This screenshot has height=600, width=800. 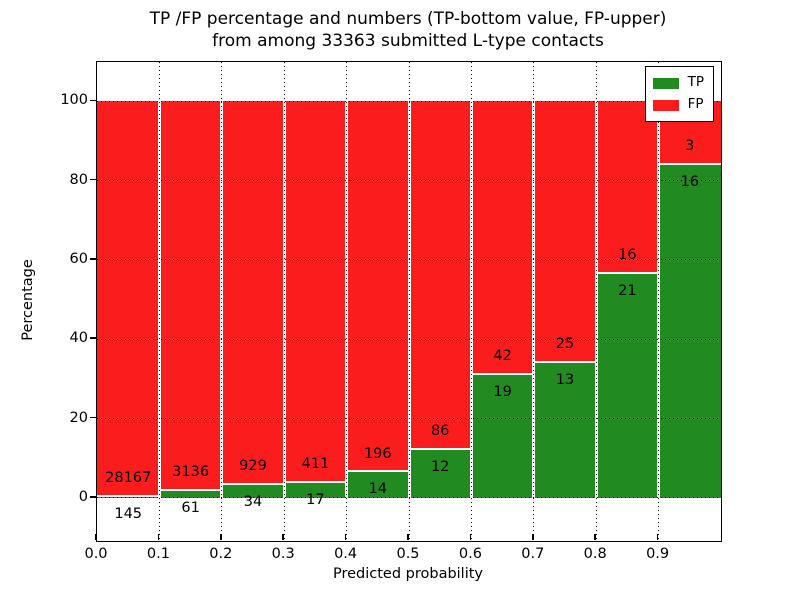 What do you see at coordinates (253, 501) in the screenshot?
I see `tp-count-label: 34` at bounding box center [253, 501].